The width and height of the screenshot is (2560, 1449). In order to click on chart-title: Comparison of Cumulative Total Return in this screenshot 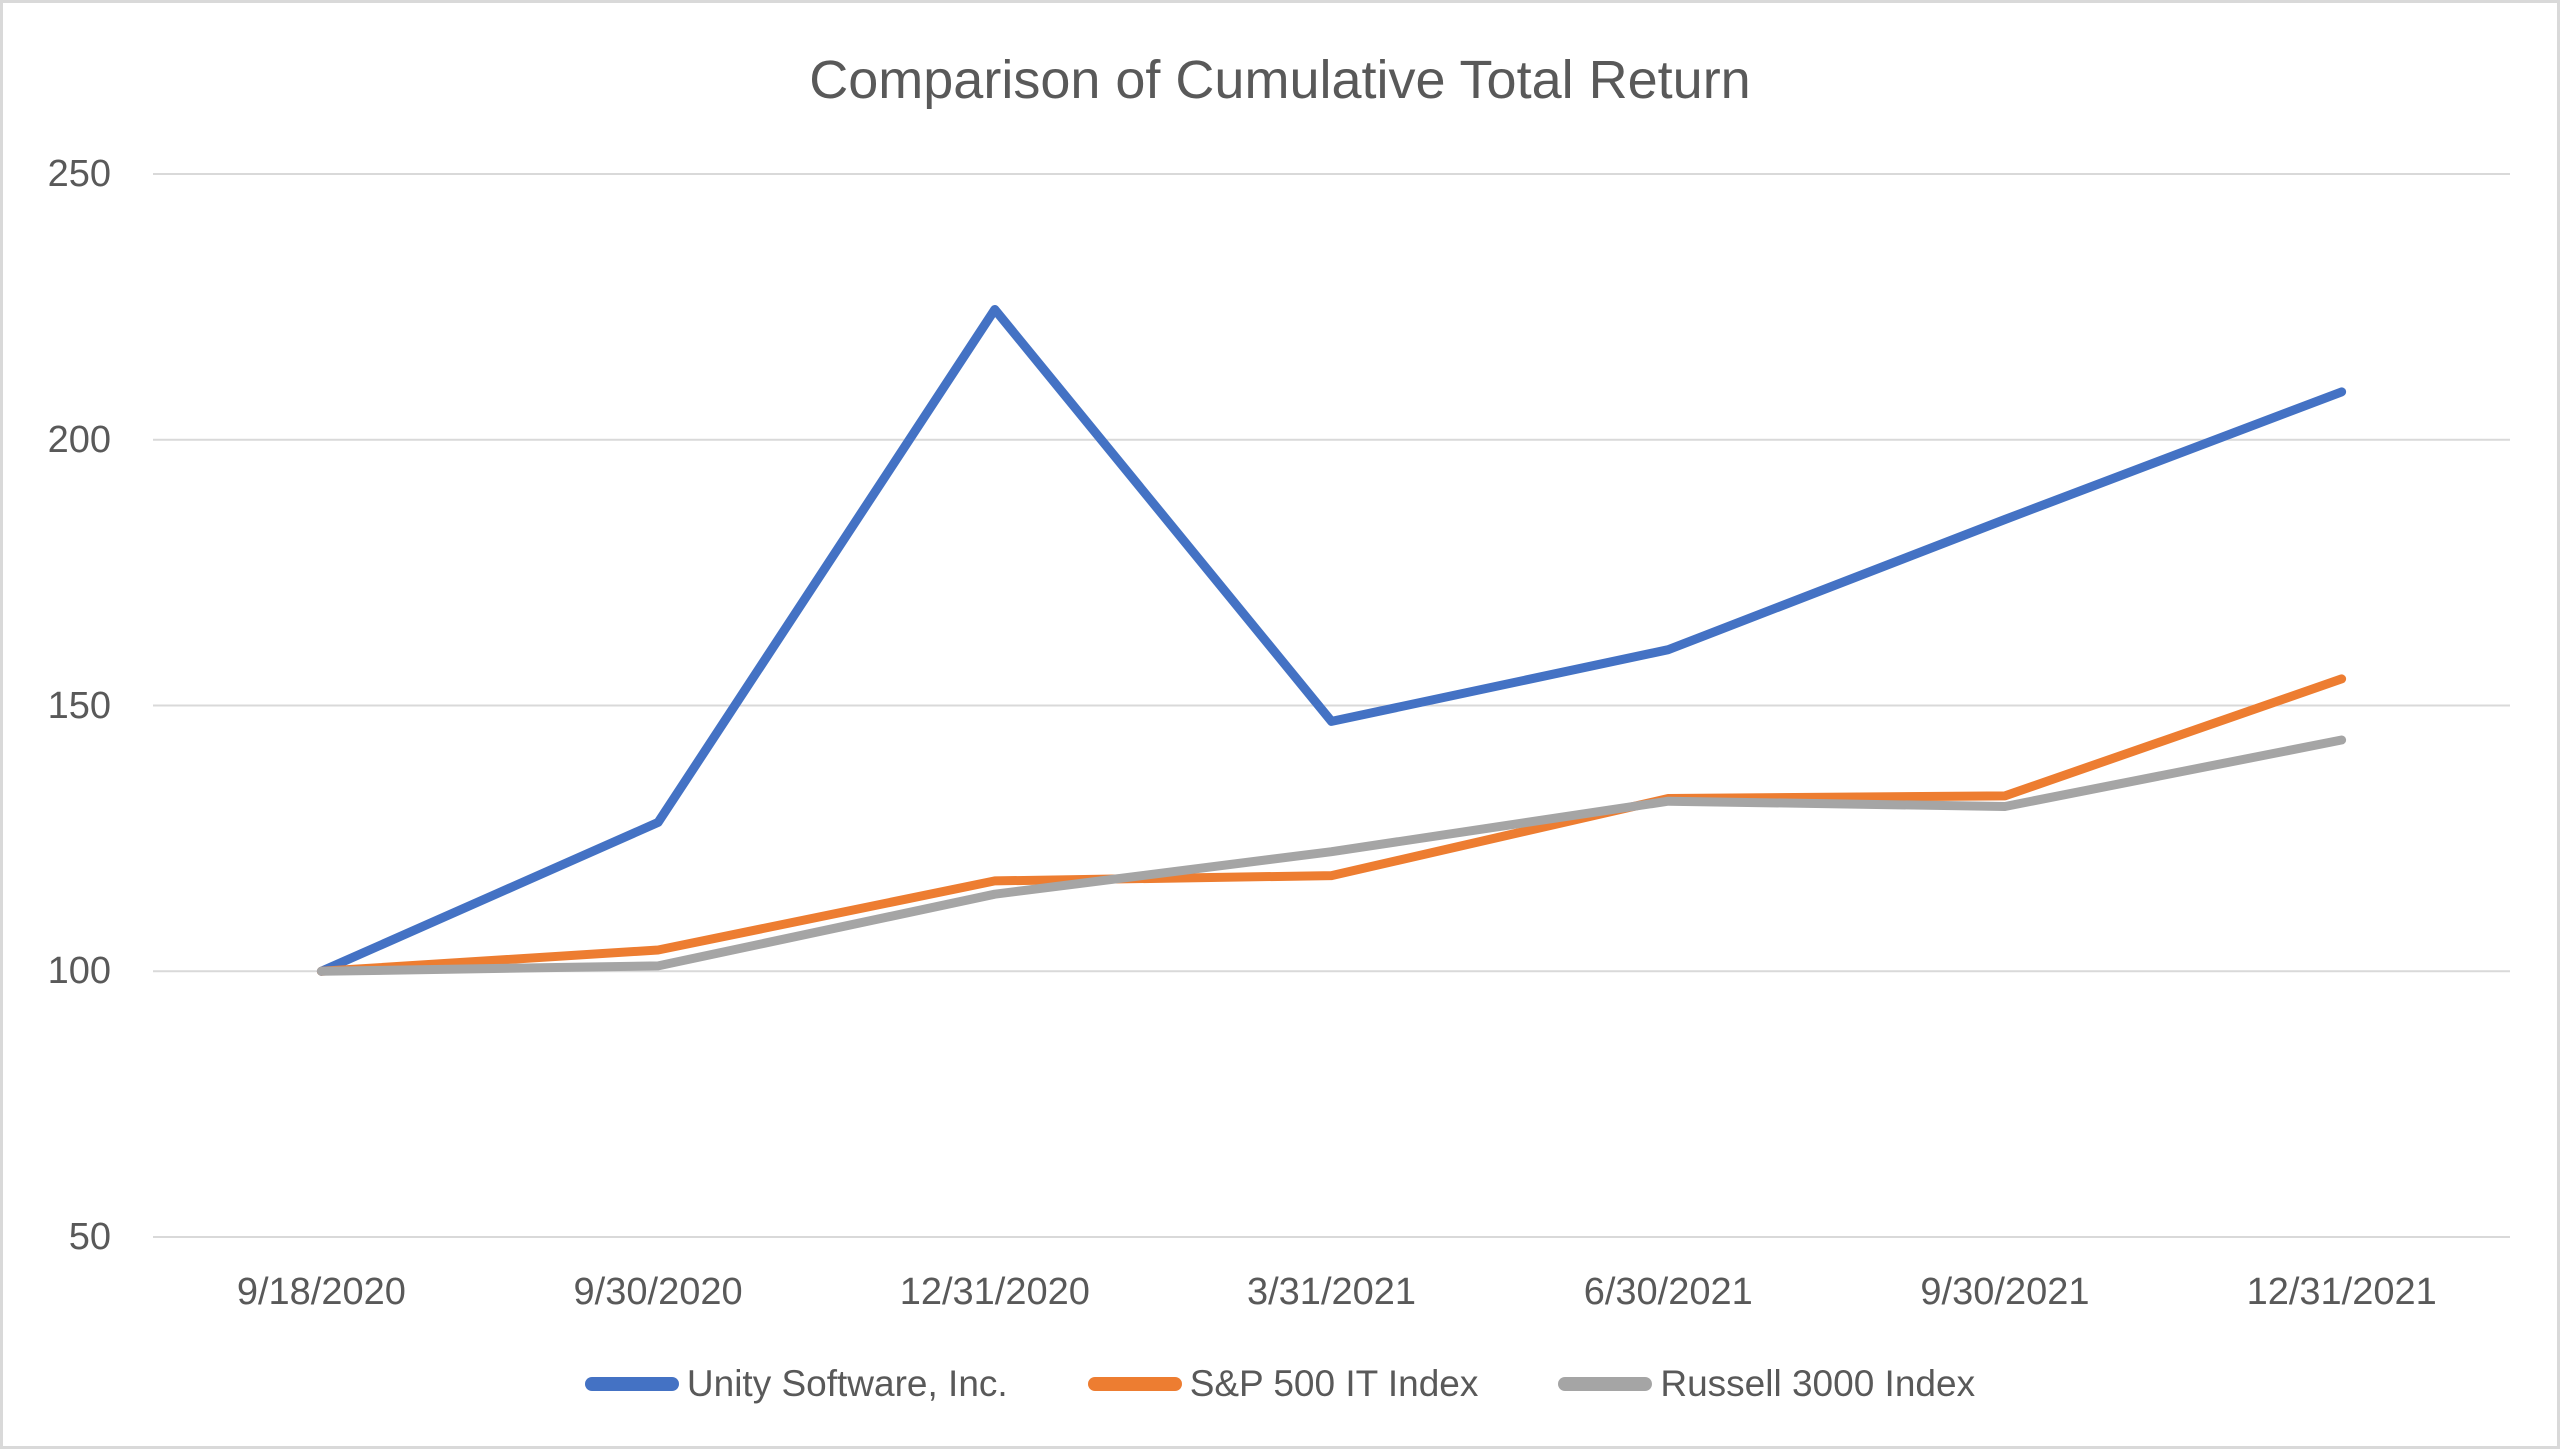, I will do `click(1280, 80)`.